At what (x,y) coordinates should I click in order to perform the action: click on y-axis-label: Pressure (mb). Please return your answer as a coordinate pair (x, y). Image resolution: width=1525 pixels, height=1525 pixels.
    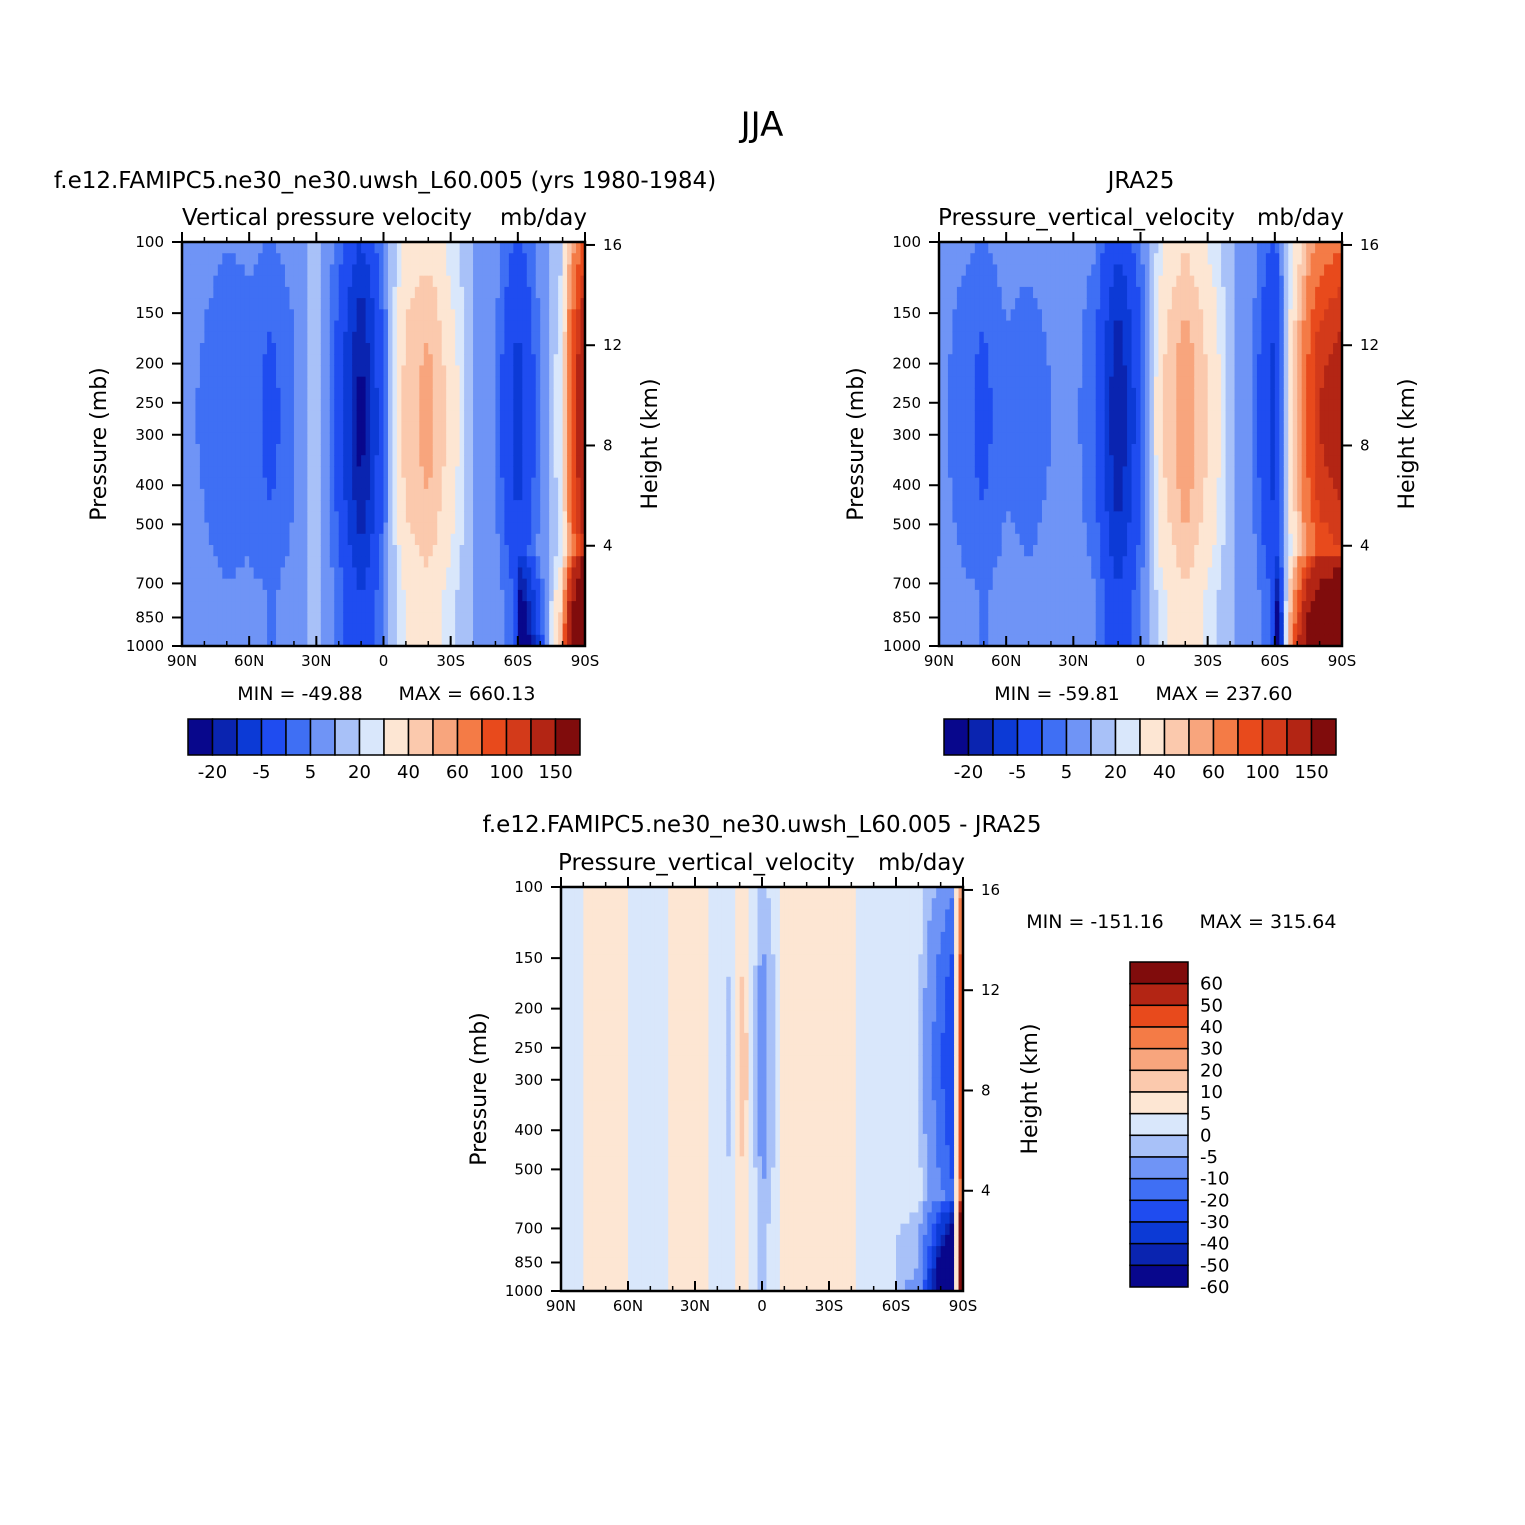
    Looking at the image, I should click on (99, 444).